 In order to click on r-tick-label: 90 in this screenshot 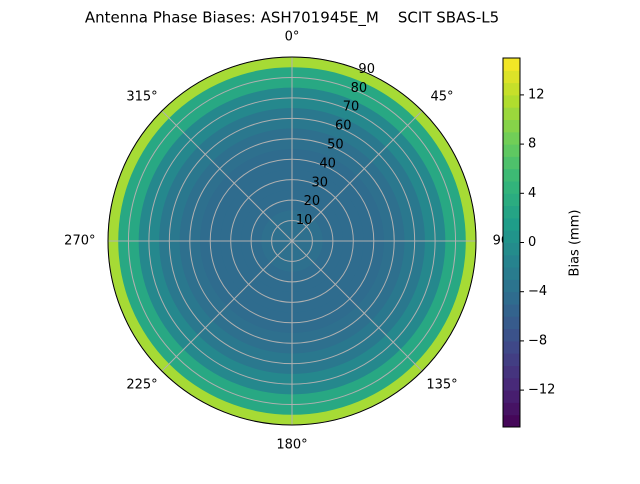, I will do `click(366, 69)`.